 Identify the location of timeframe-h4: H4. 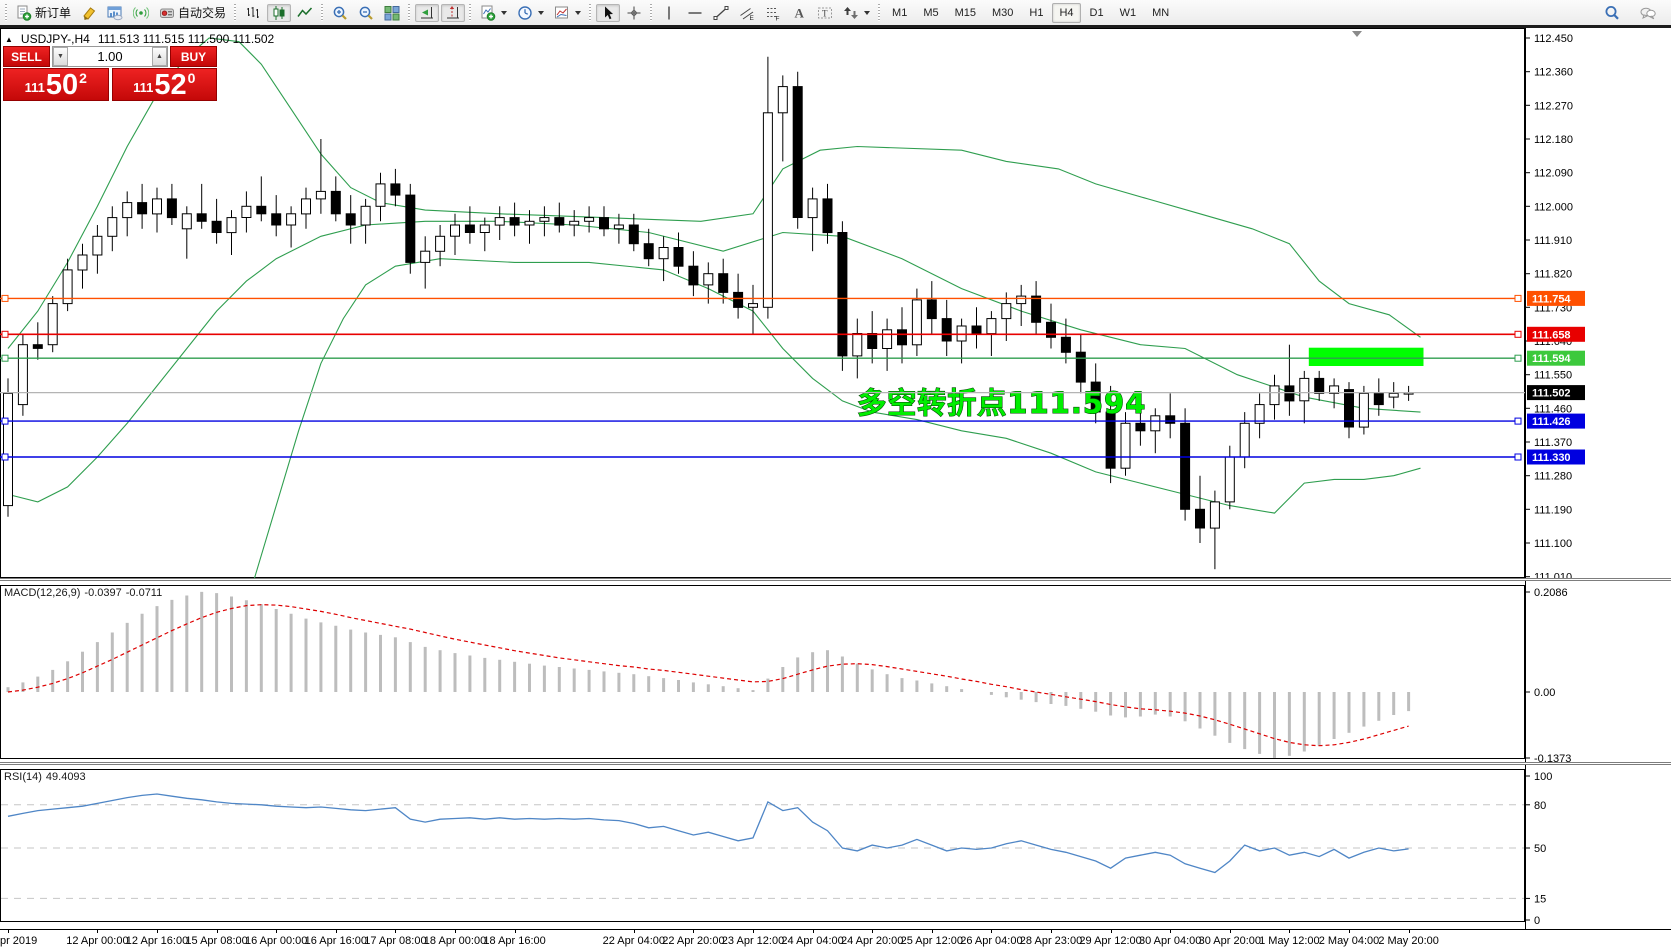
(1066, 12).